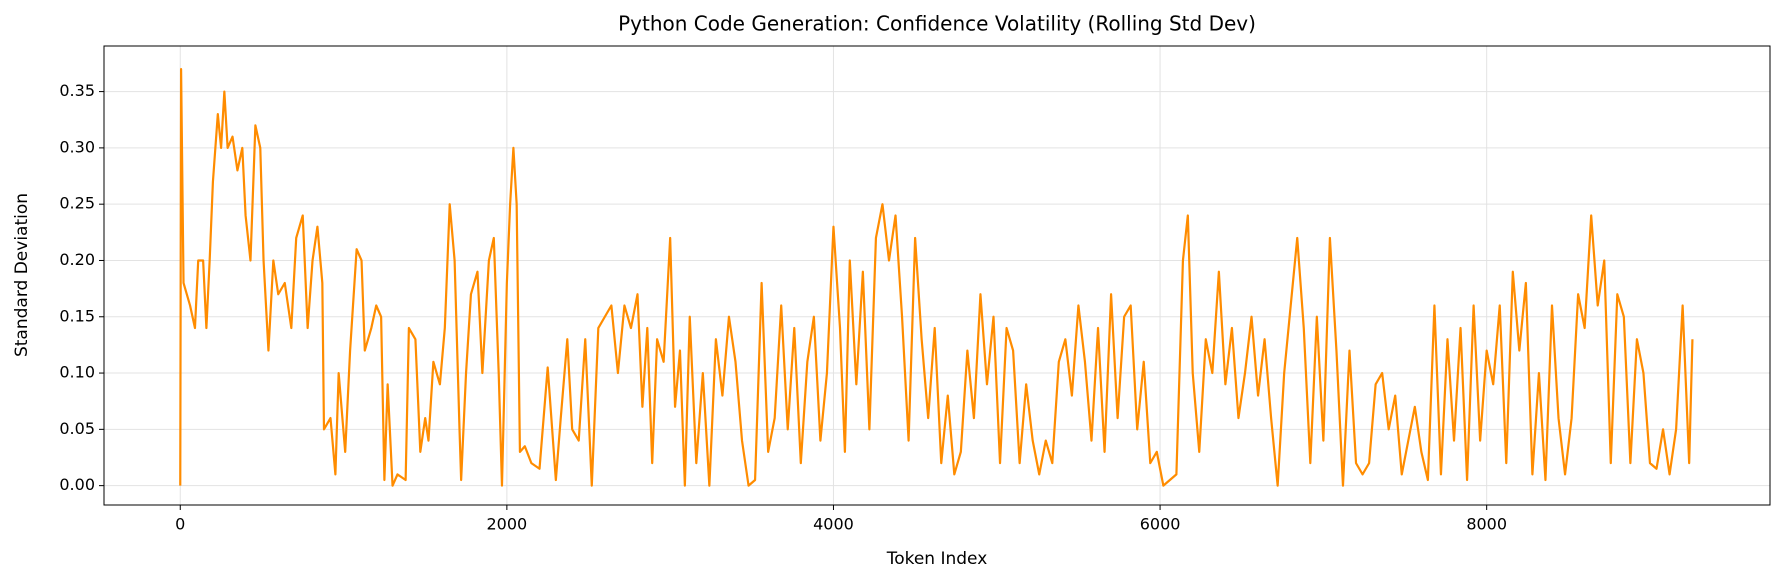 This screenshot has height=584, width=1785. What do you see at coordinates (77, 372) in the screenshot?
I see `y-tick-label: 0.10` at bounding box center [77, 372].